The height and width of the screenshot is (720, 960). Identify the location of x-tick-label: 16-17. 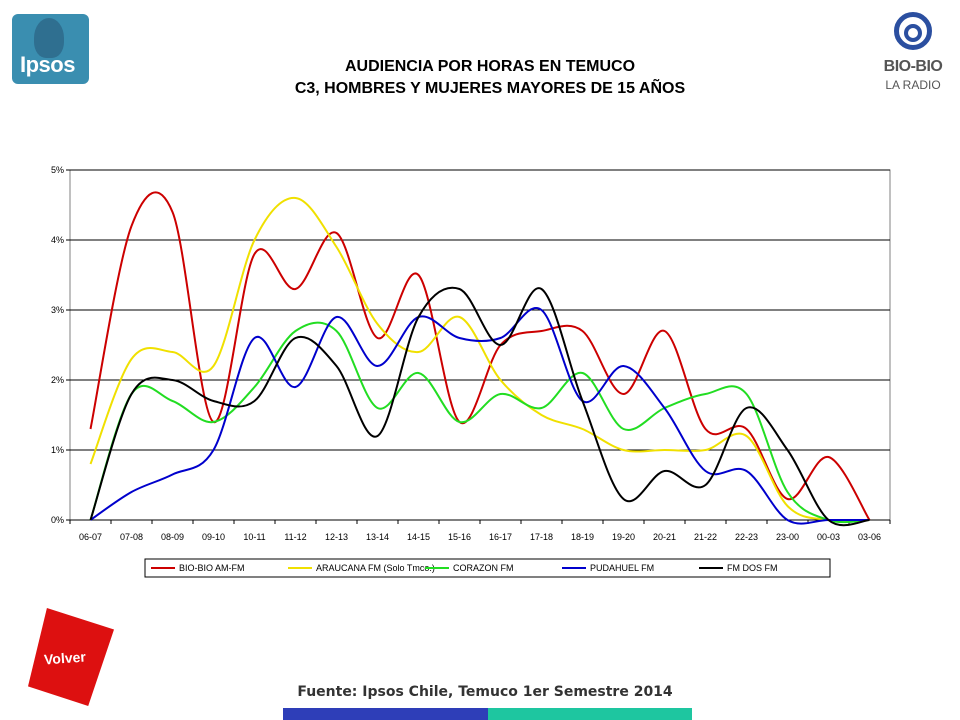
(500, 537).